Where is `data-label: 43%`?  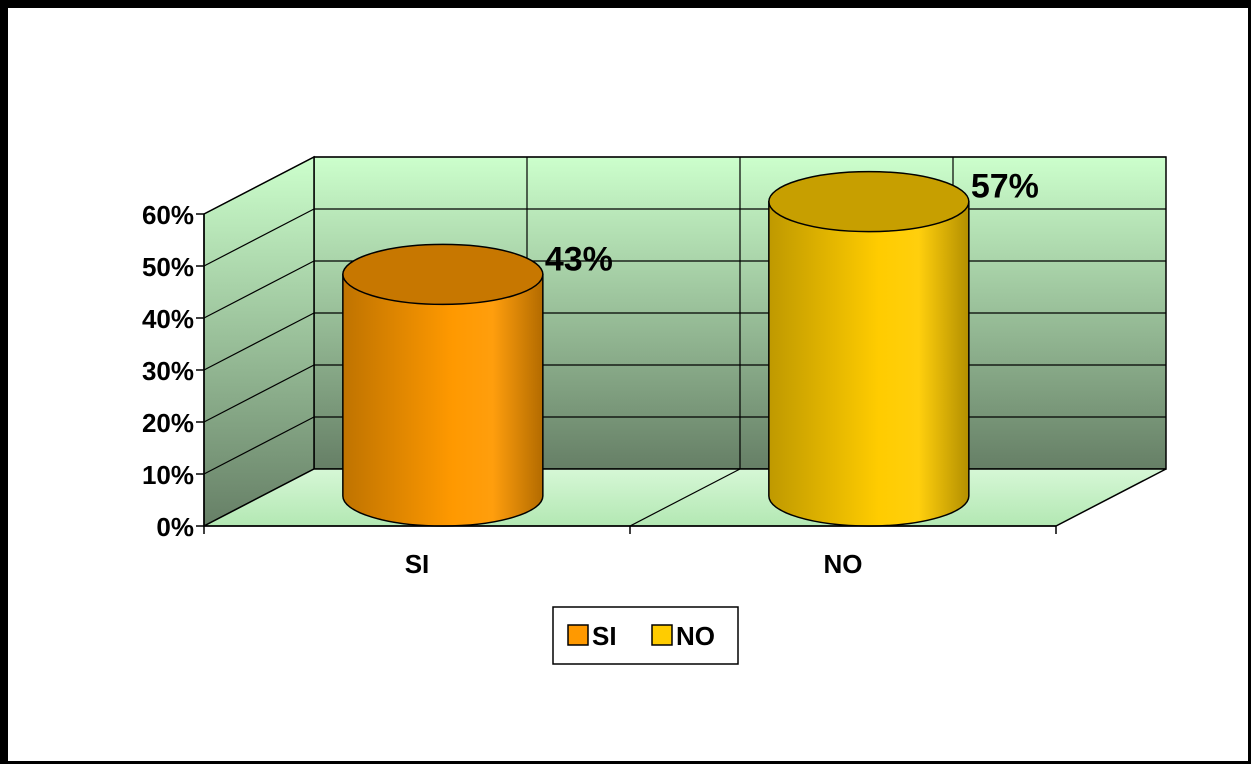
data-label: 43% is located at coordinates (579, 259).